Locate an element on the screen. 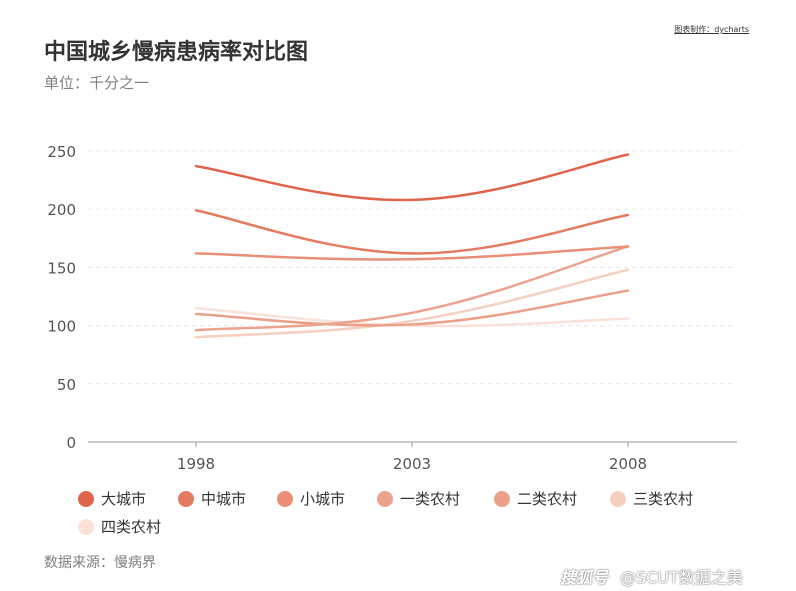 The height and width of the screenshot is (591, 796). legend-item: 二类农村 is located at coordinates (535, 498).